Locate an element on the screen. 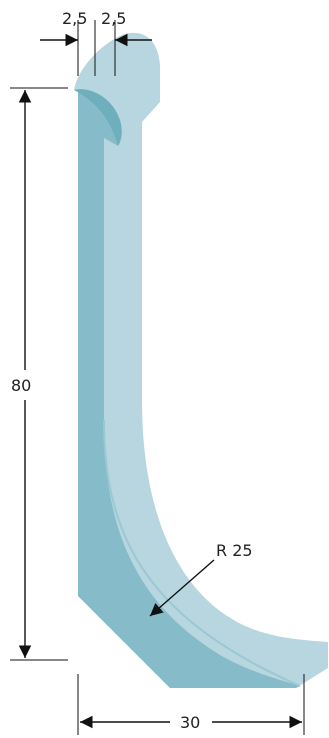 The width and height of the screenshot is (329, 738). profile-tip-highlight is located at coordinates (98, 117).